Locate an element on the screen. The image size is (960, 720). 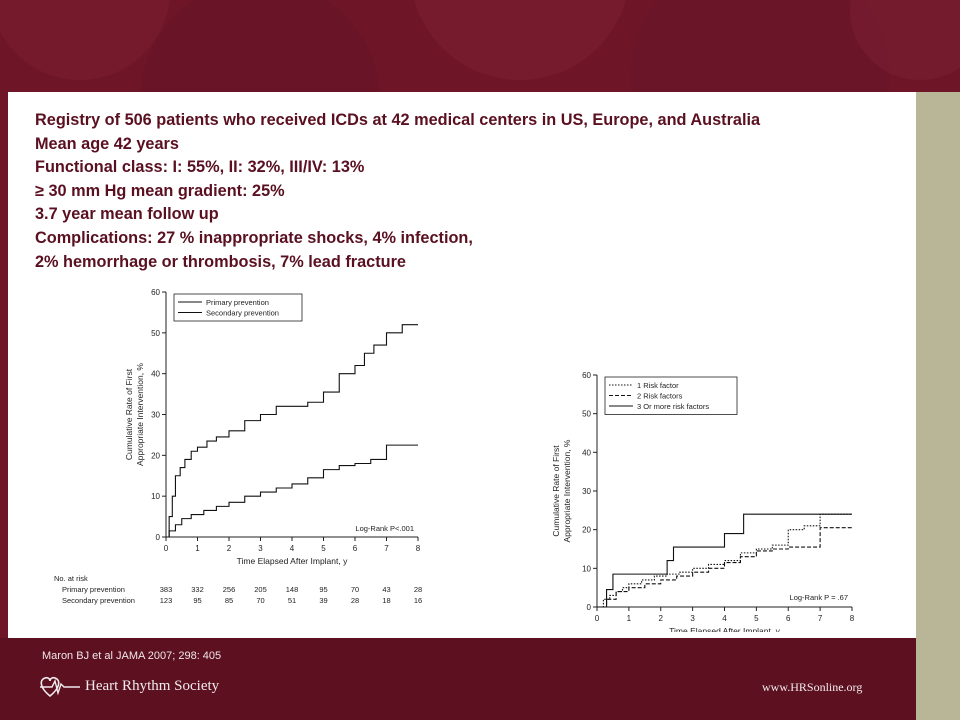
header-pattern is located at coordinates (480, 46).